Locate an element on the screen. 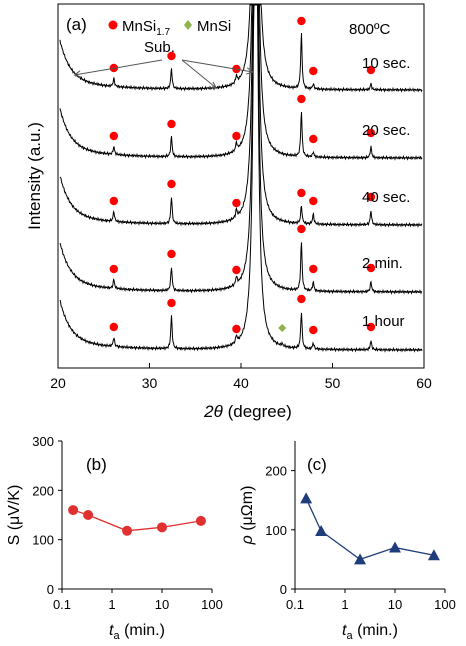  resistivity-x-tick-label: 10 is located at coordinates (395, 604).